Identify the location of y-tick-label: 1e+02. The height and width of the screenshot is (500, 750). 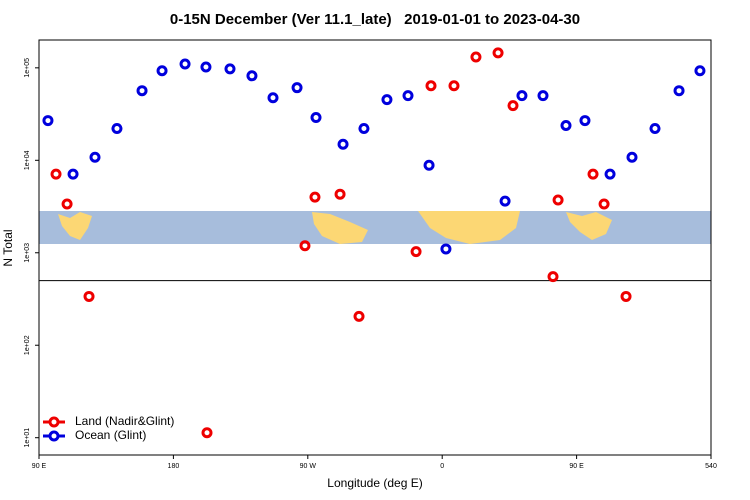
(27, 345).